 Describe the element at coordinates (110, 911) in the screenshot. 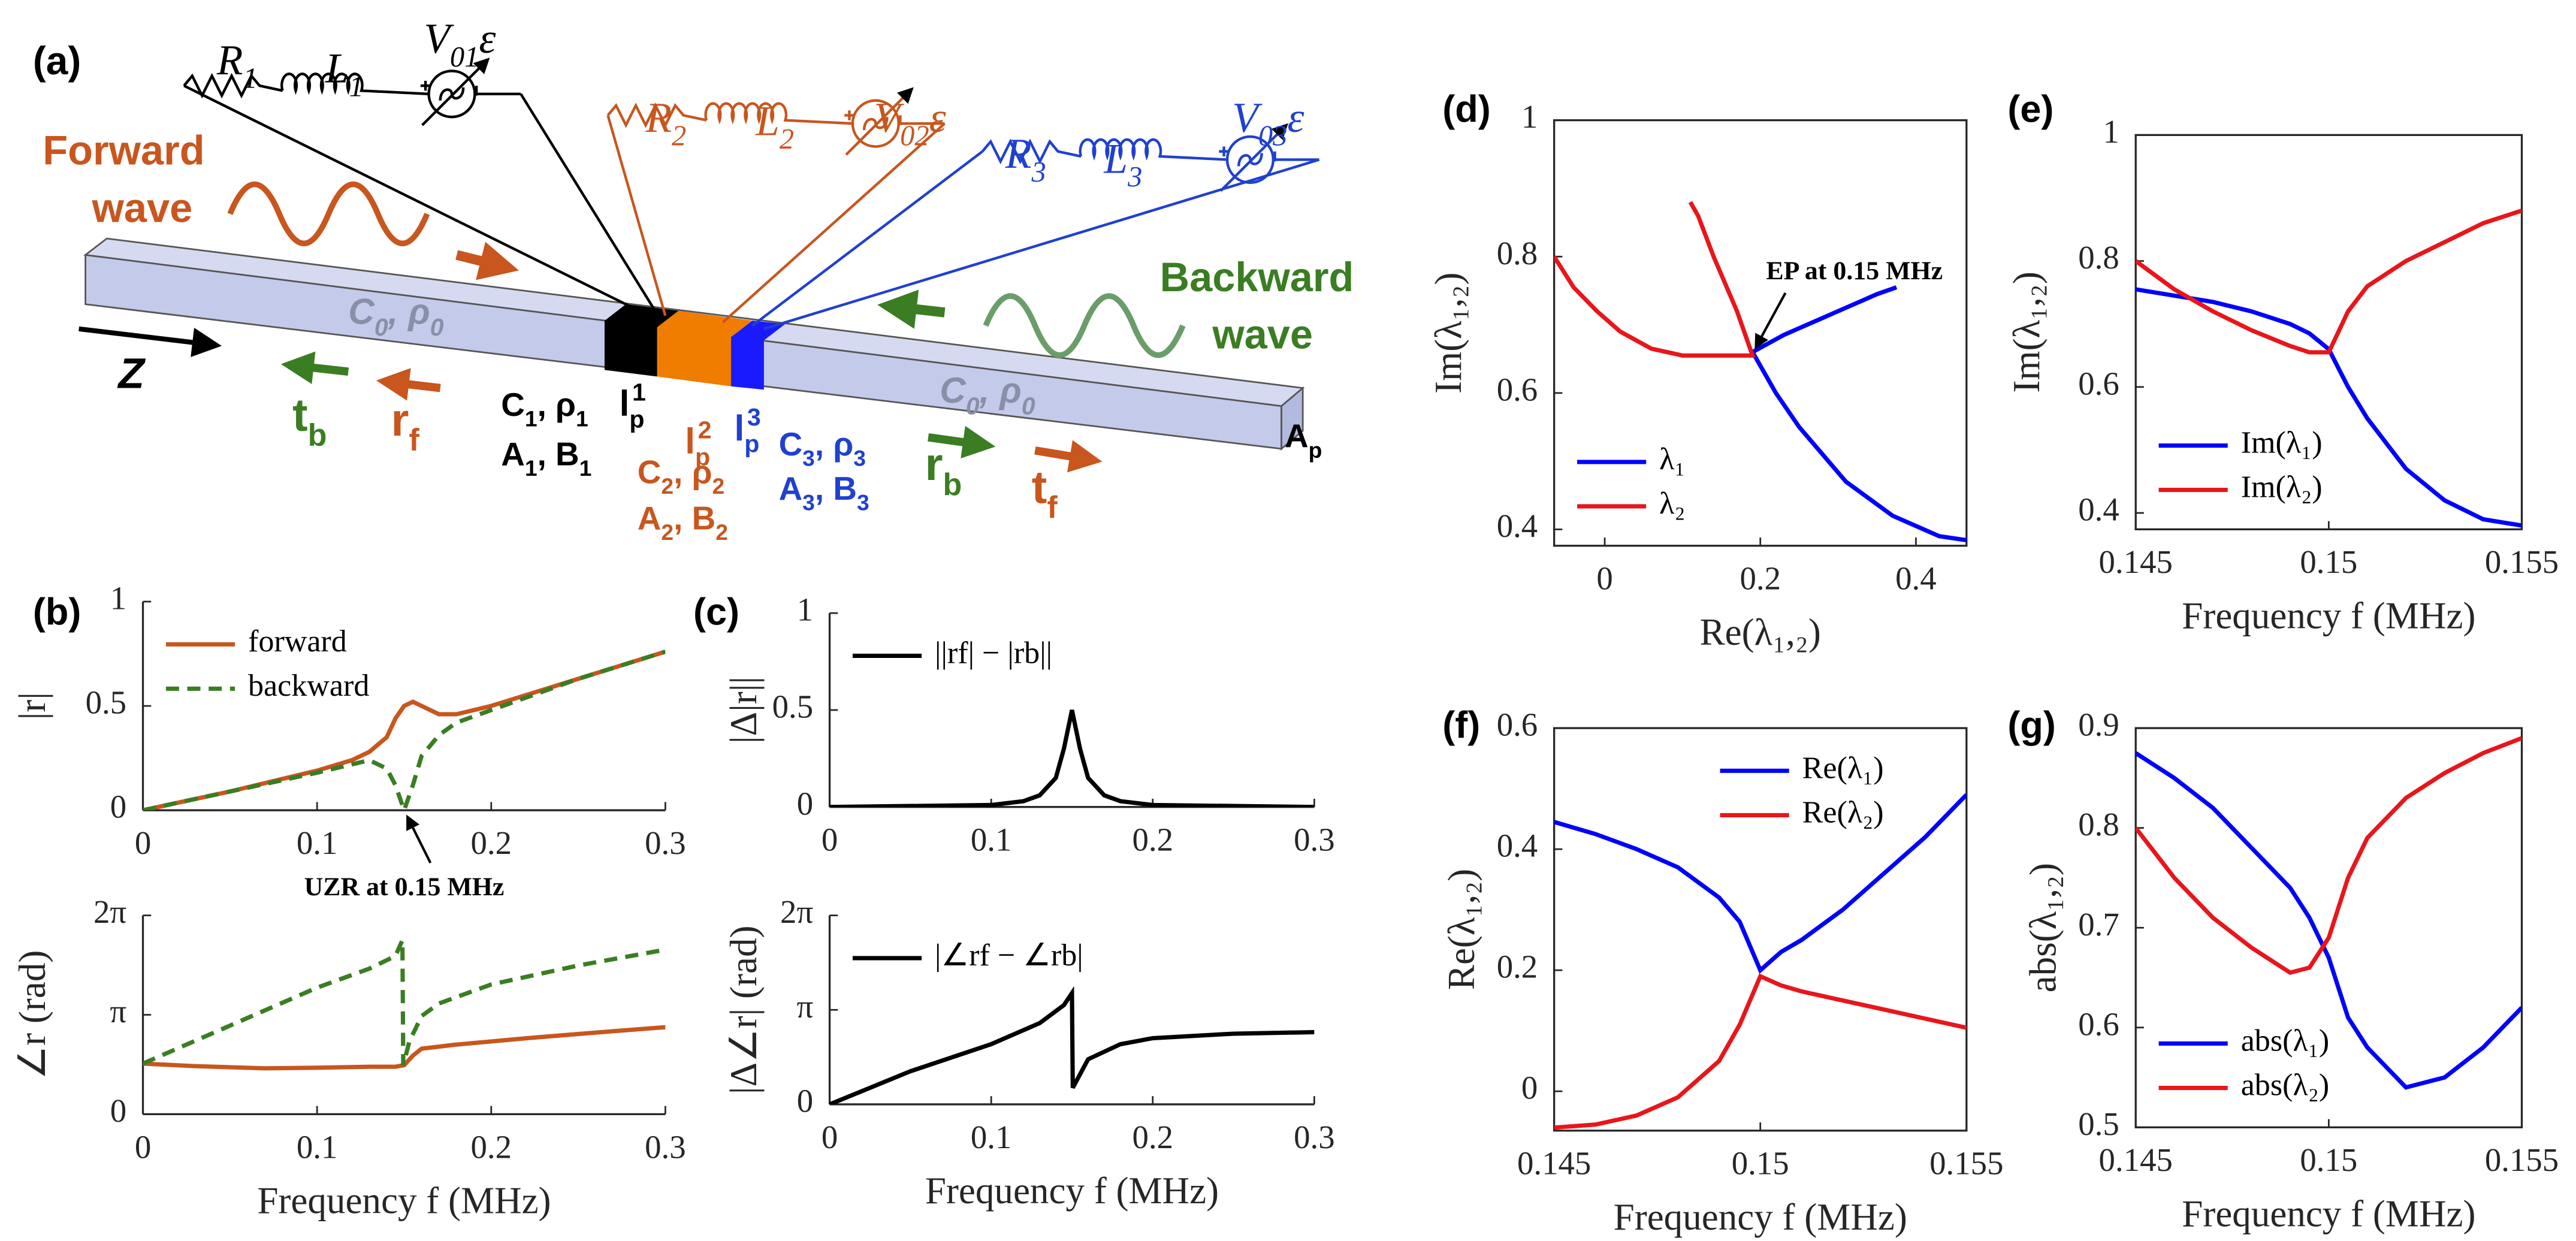

I see `y-tick-label: 2π` at that location.